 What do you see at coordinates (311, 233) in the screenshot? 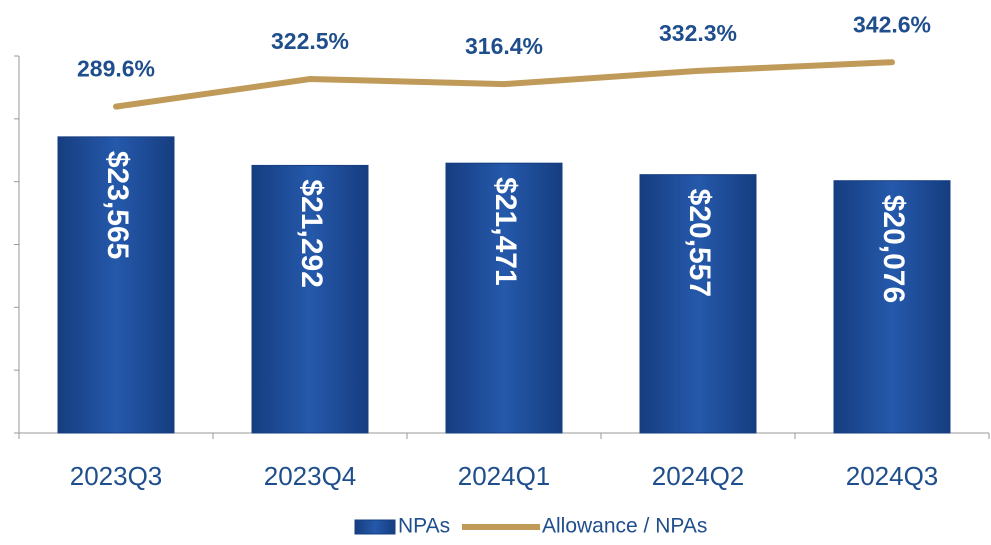
I see `bar-value-label: $21,292` at bounding box center [311, 233].